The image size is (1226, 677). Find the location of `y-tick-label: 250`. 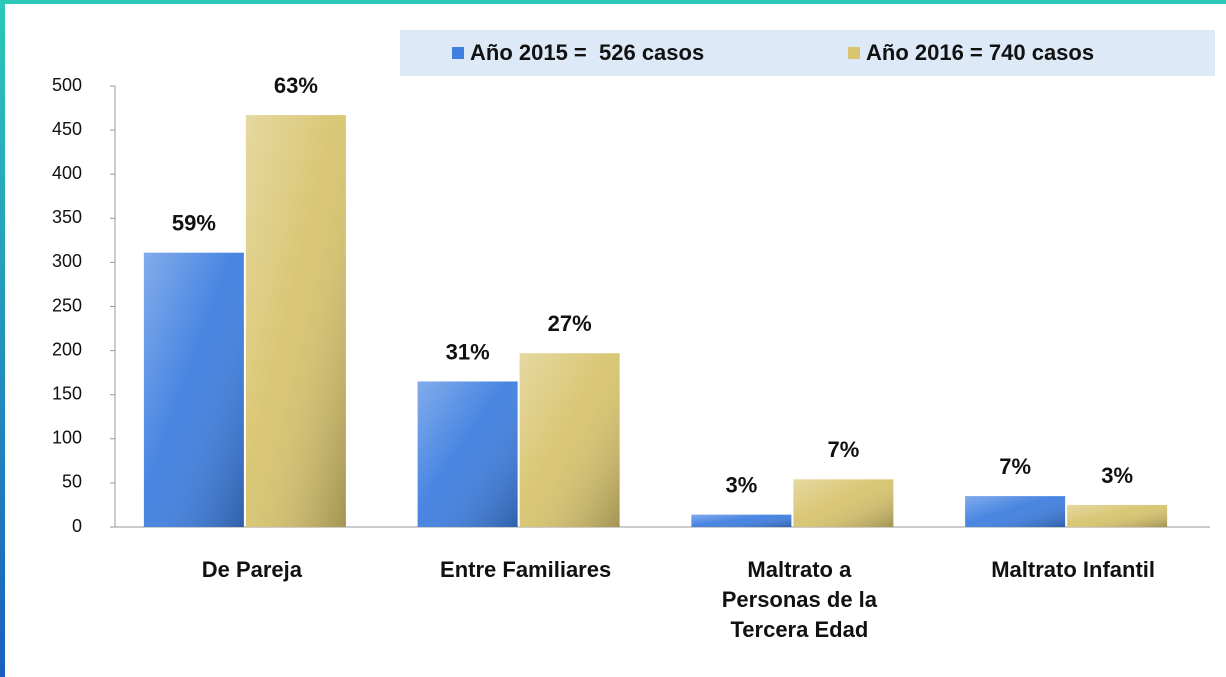

y-tick-label: 250 is located at coordinates (67, 305).